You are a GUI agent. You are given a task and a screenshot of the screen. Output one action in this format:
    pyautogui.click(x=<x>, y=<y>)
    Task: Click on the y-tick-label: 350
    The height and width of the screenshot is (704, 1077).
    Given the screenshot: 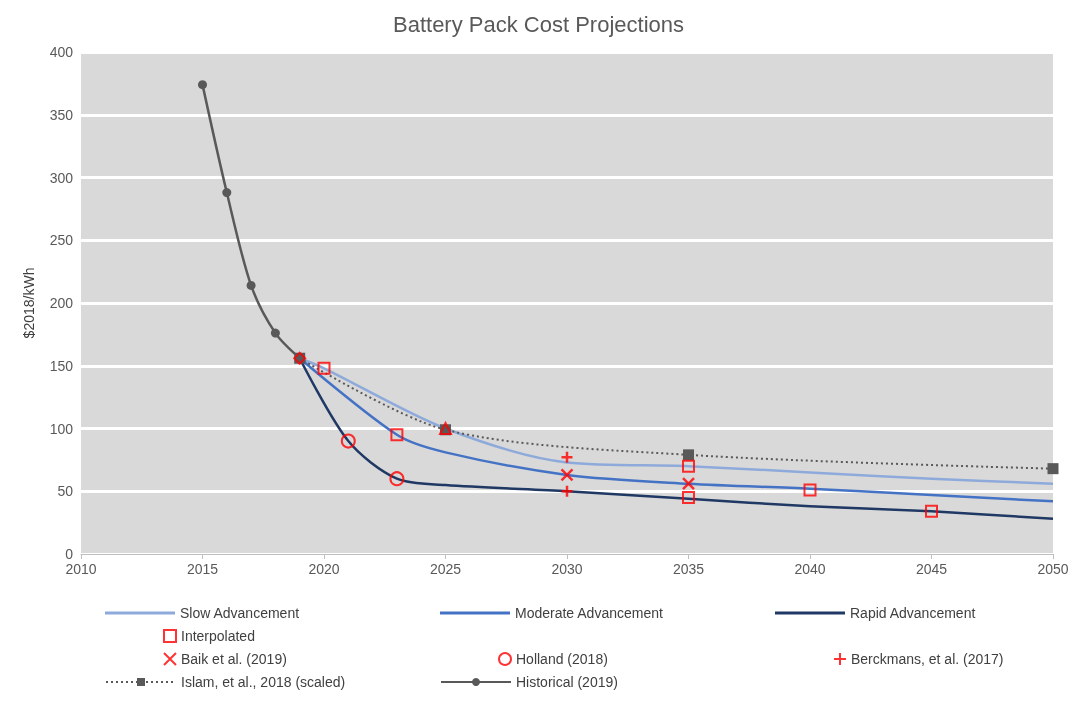 What is the action you would take?
    pyautogui.click(x=61, y=114)
    